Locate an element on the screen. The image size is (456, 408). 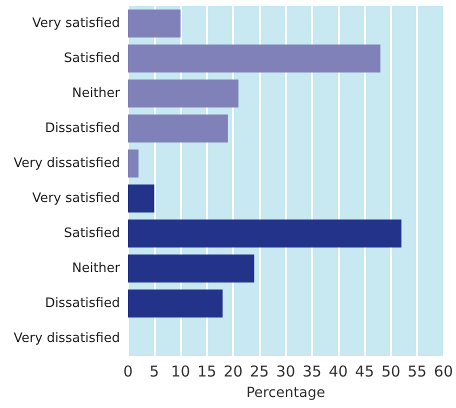
x-tick-label: 60 is located at coordinates (444, 371).